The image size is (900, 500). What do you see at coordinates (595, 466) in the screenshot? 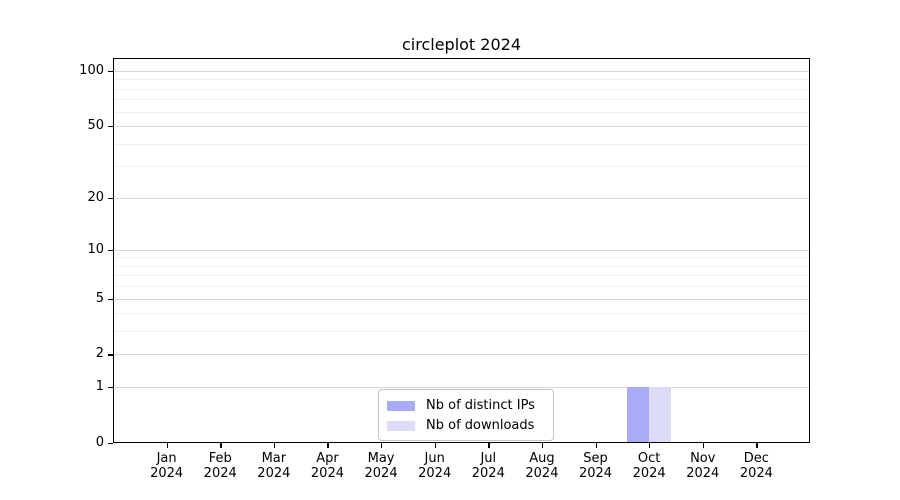
I see `x-axis-tick-label: Sep 2024` at bounding box center [595, 466].